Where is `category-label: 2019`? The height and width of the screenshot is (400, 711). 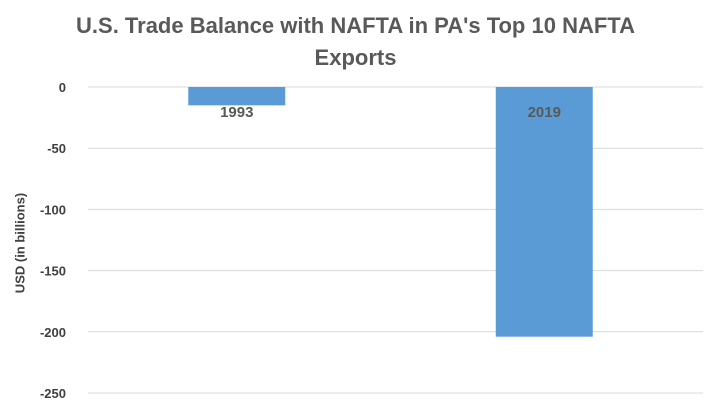
category-label: 2019 is located at coordinates (544, 112).